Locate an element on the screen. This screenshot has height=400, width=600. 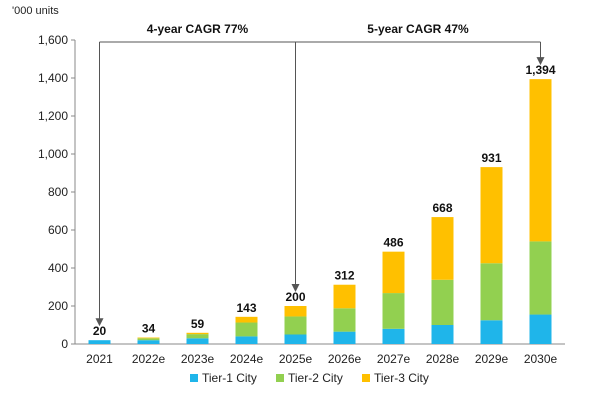
y-tick-label: 0 is located at coordinates (64, 344).